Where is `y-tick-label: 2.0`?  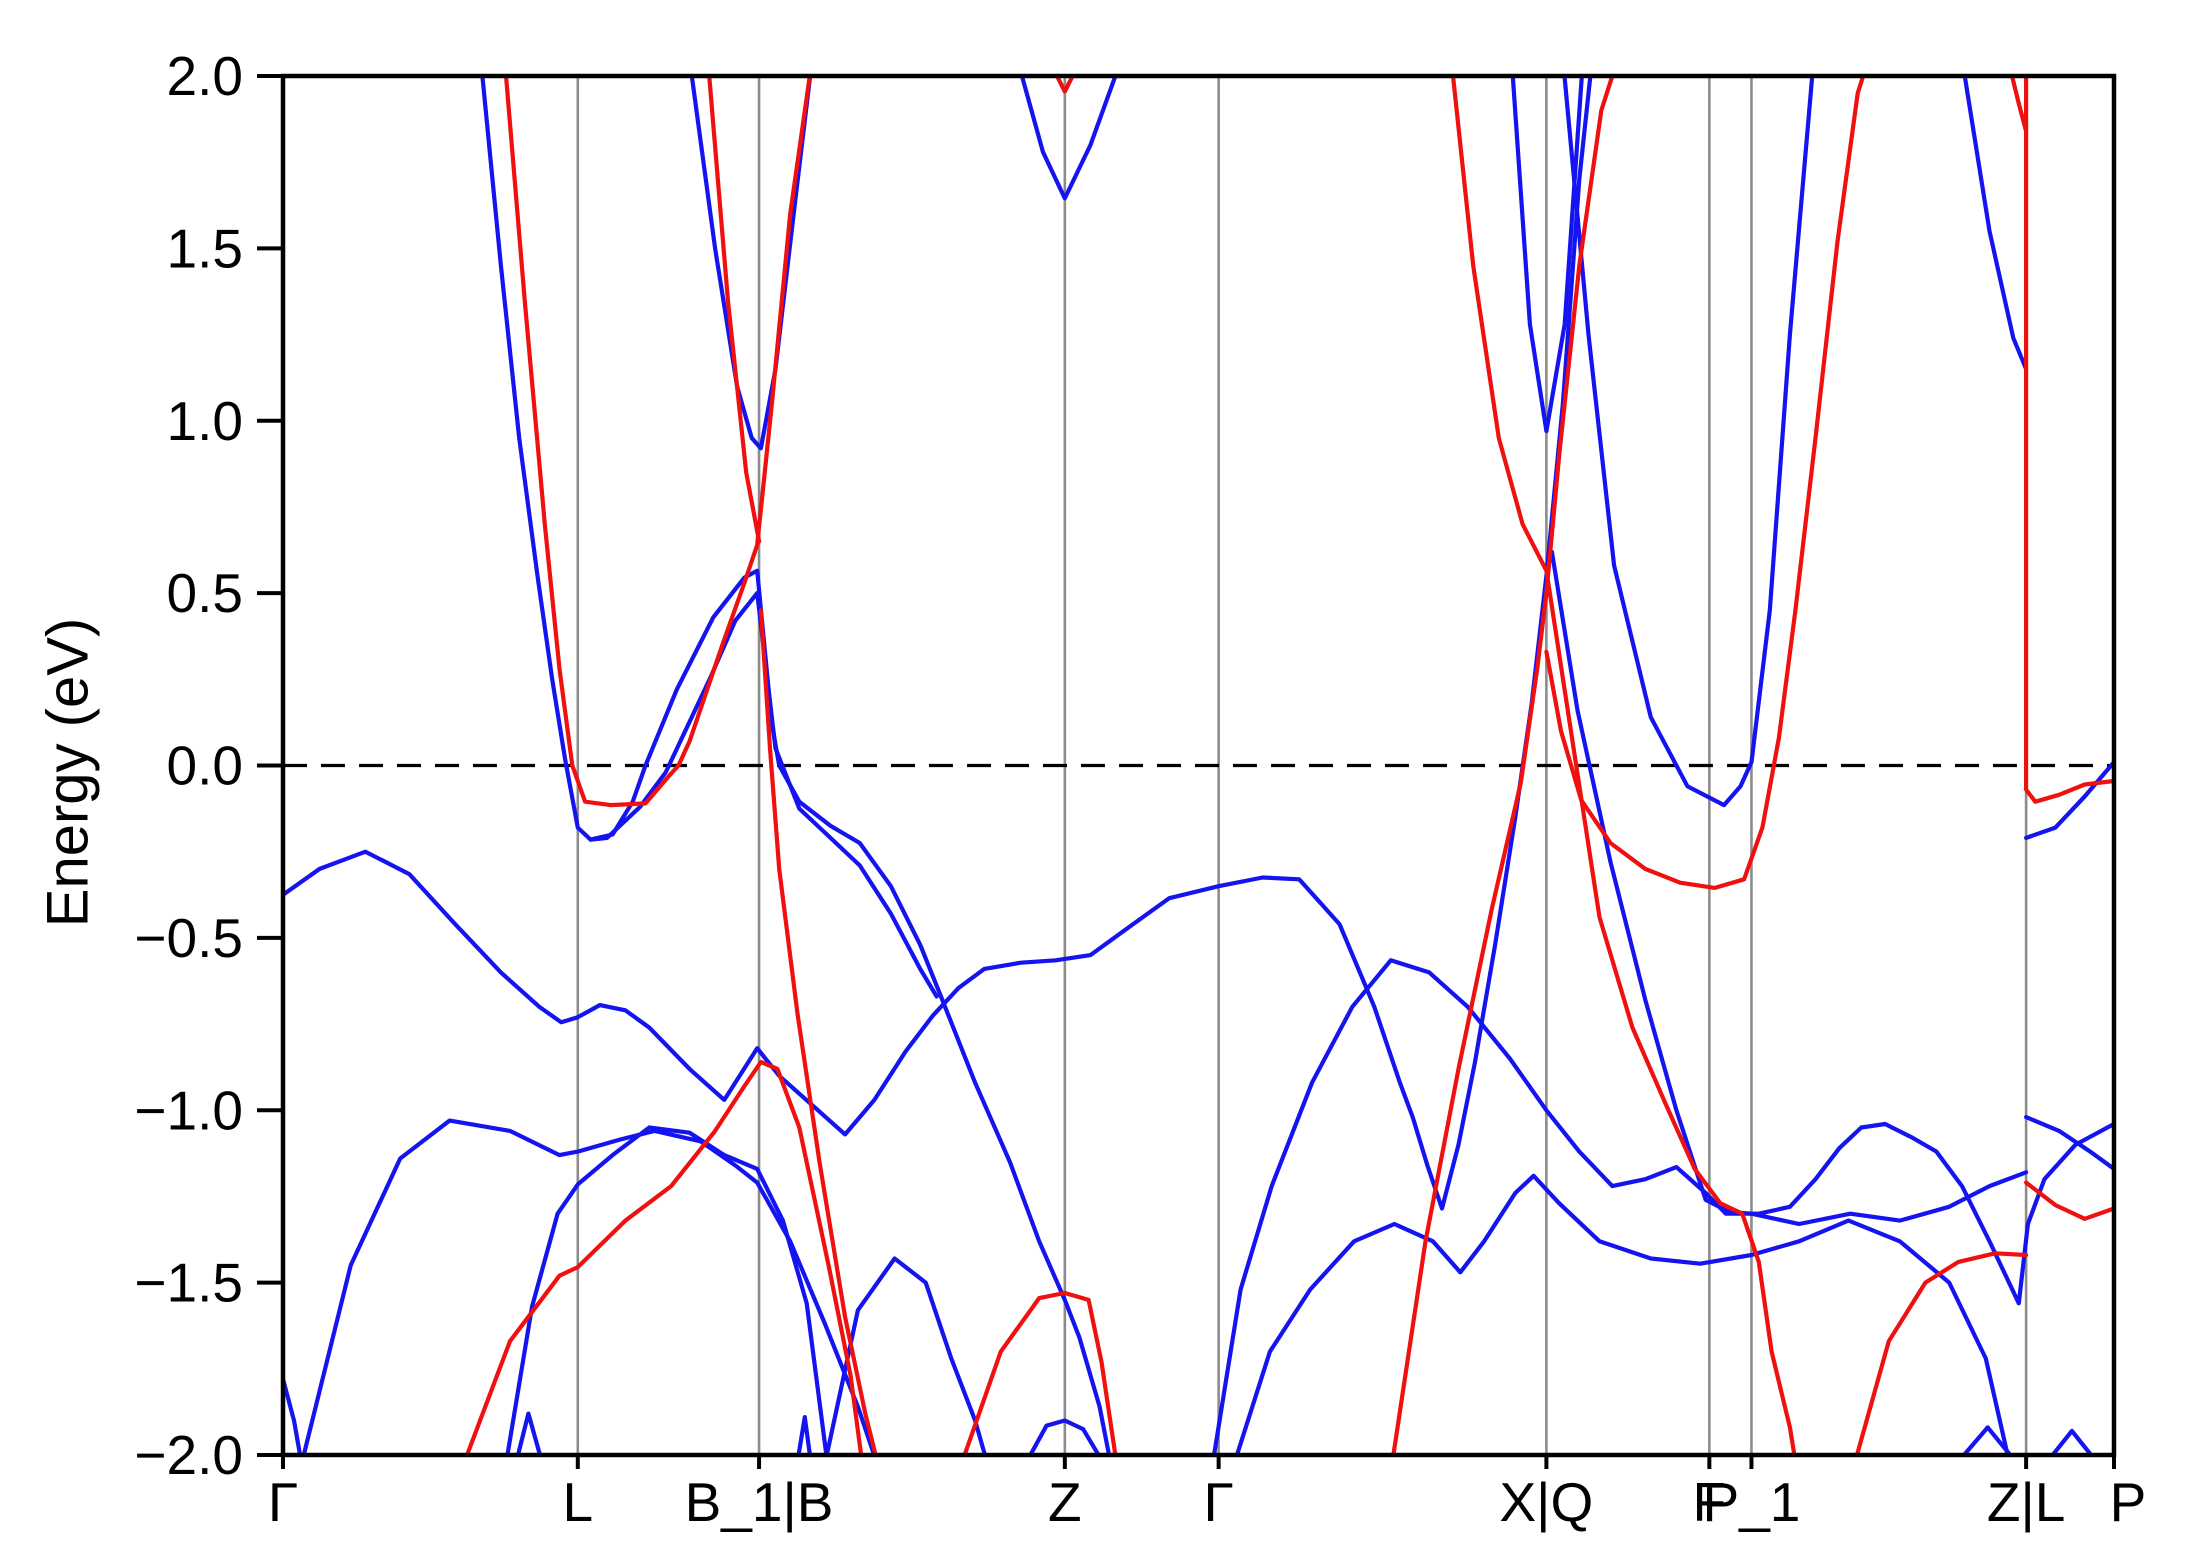
y-tick-label: 2.0 is located at coordinates (205, 76).